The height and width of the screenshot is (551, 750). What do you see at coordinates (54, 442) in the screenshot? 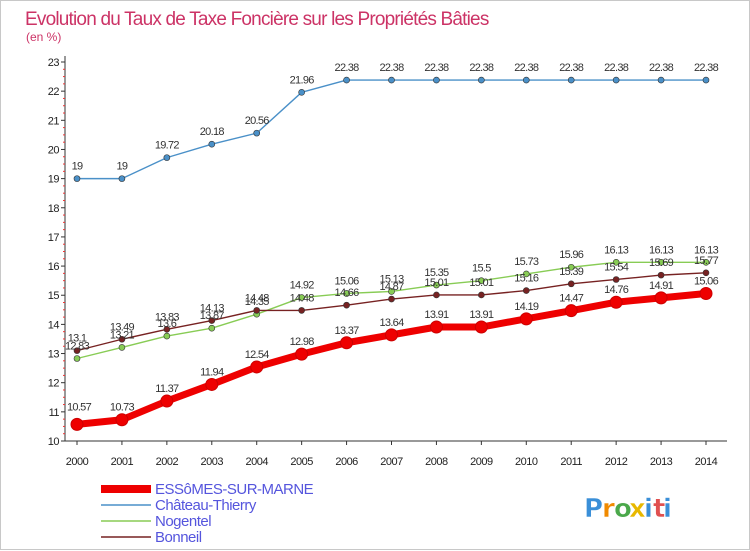
I see `y-tick-label: 10` at bounding box center [54, 442].